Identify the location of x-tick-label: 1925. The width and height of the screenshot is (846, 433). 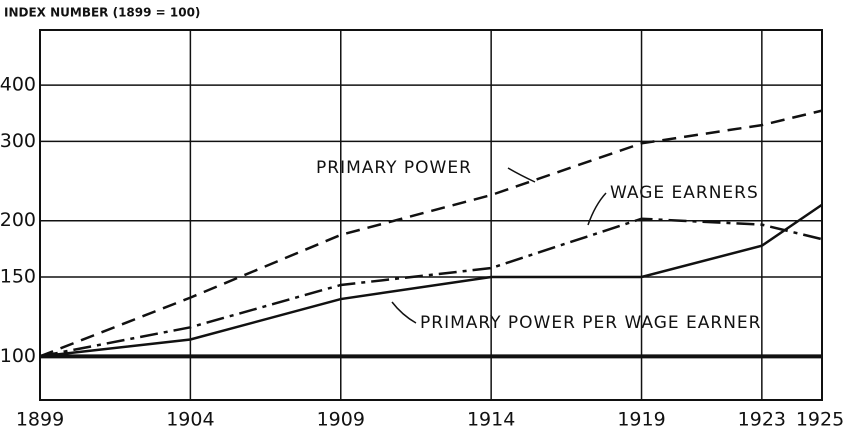
(820, 420).